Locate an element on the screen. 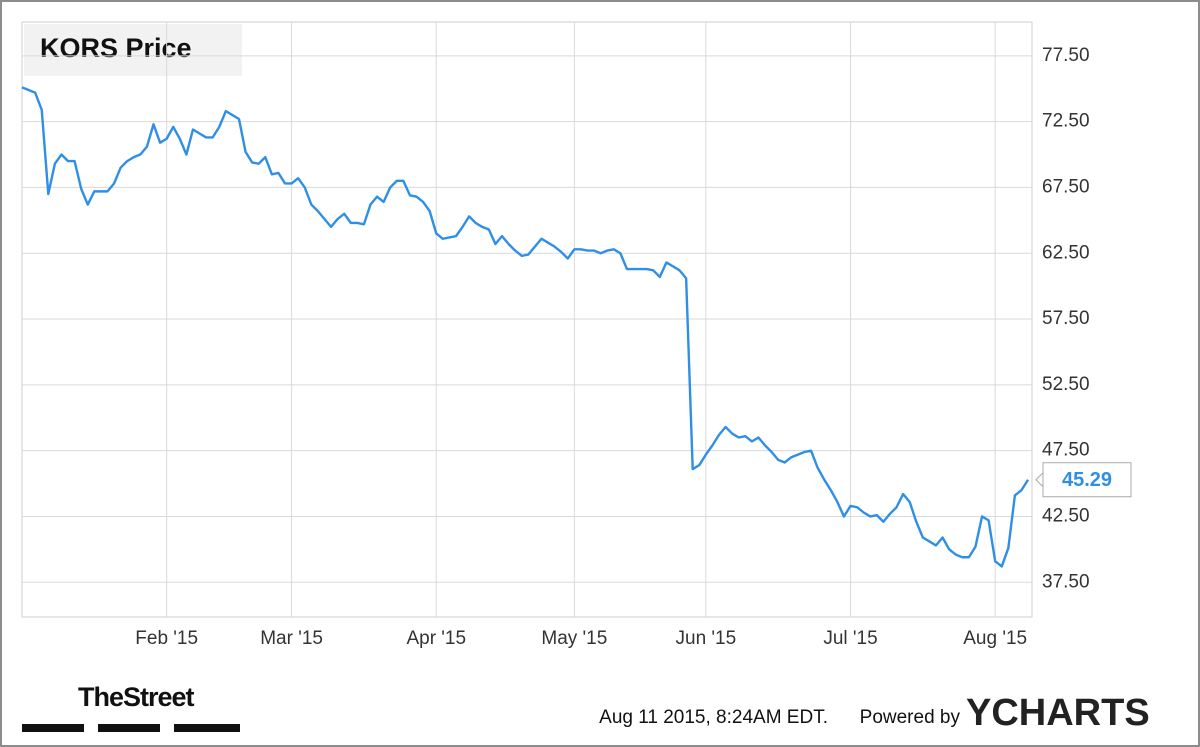 The height and width of the screenshot is (747, 1200). timestamp: Aug 11 2015, 8:24AM EDT. is located at coordinates (713, 717).